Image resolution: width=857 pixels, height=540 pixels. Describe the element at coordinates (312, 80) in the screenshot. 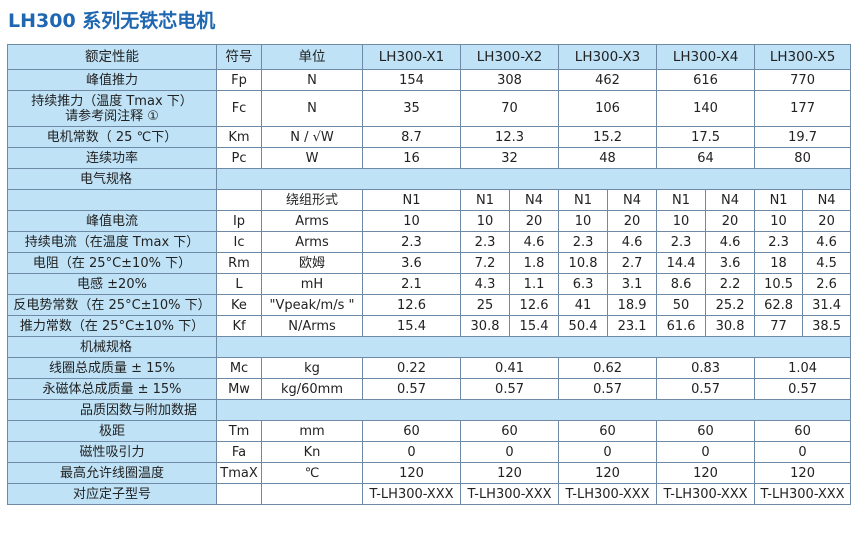

I see `unit-cell: N` at that location.